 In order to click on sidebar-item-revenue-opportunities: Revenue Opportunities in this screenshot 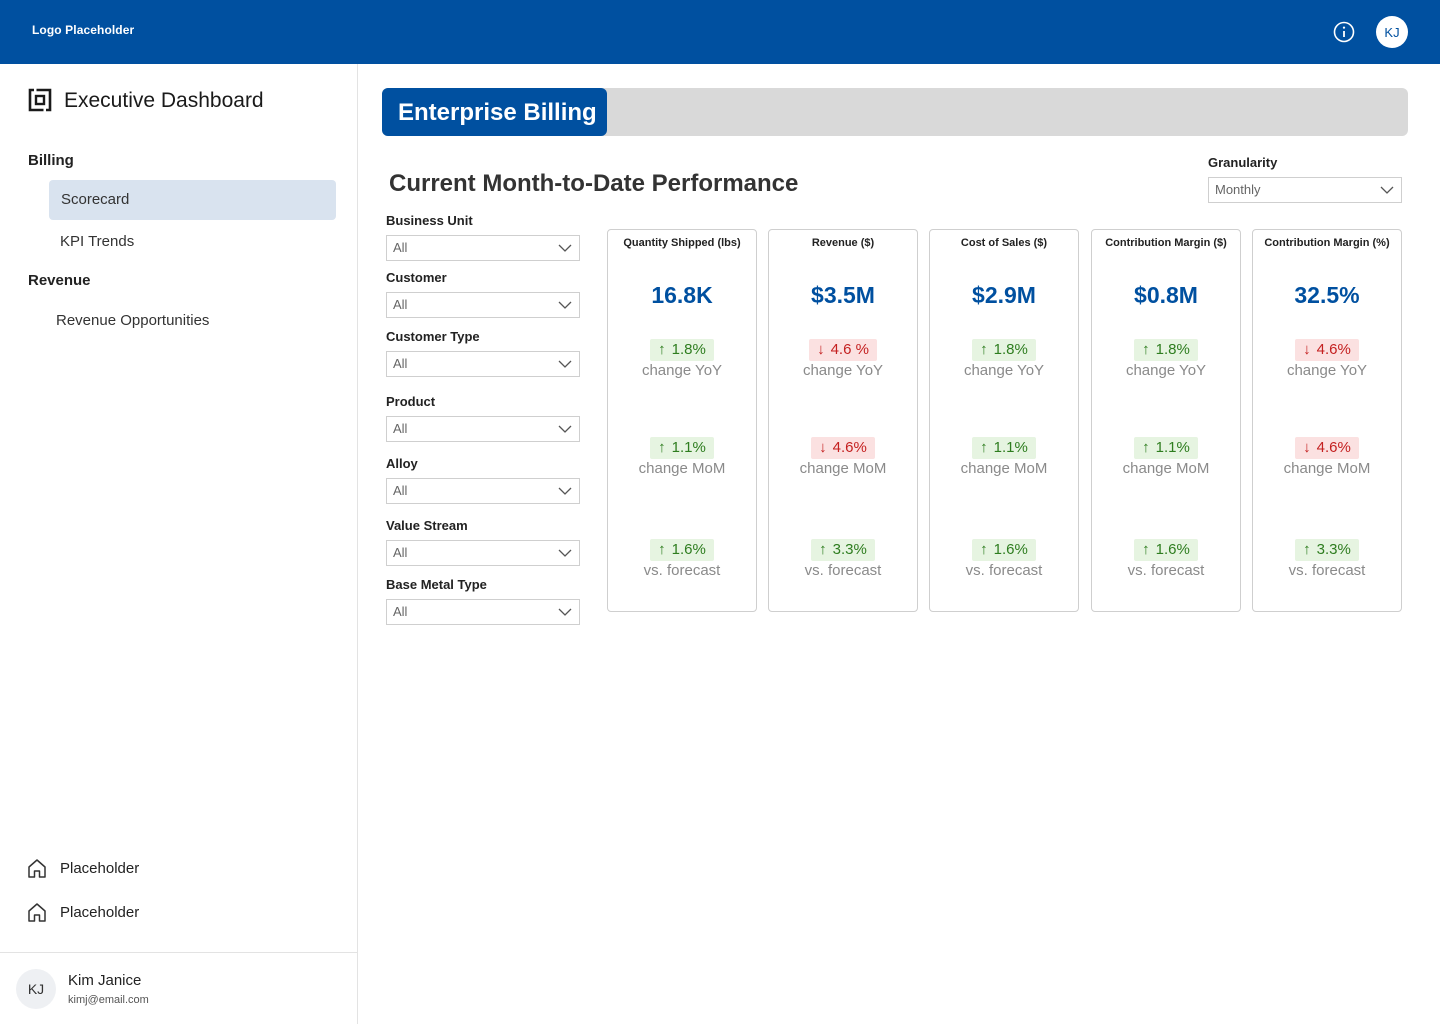, I will do `click(133, 320)`.